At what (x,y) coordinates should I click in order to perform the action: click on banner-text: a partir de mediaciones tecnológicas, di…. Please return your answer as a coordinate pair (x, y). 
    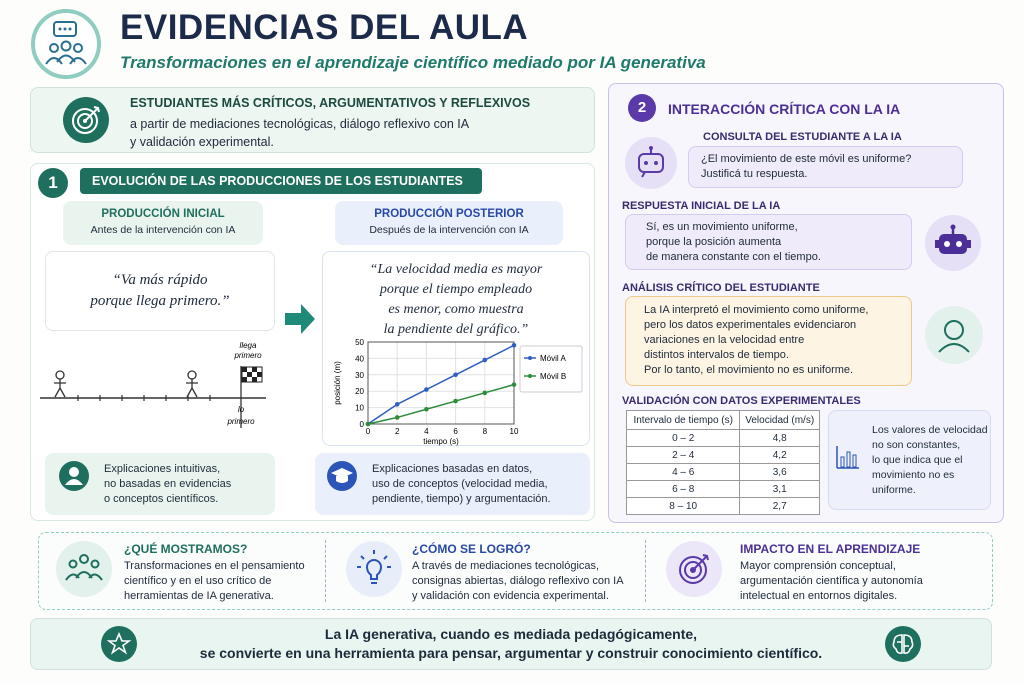
    Looking at the image, I should click on (299, 133).